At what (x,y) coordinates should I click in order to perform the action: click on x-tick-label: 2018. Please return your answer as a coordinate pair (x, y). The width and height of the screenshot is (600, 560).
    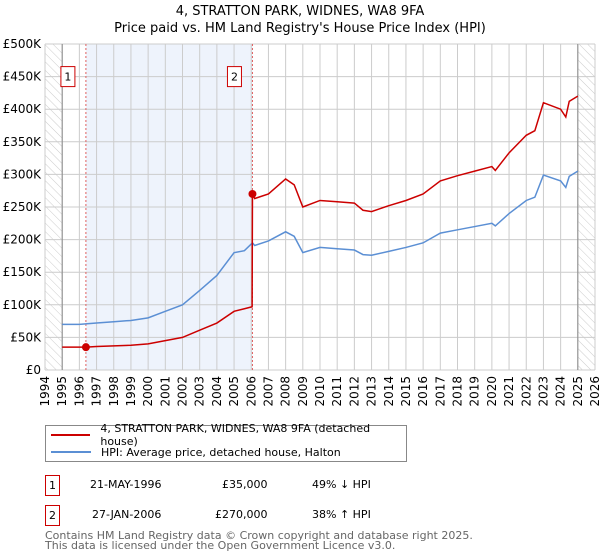
    Looking at the image, I should click on (458, 391).